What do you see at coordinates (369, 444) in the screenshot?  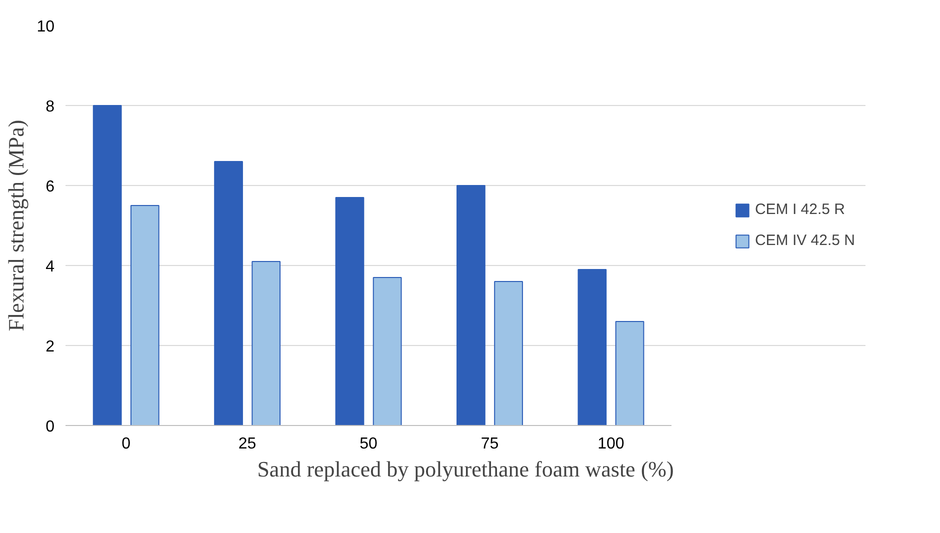 I see `x-tick-label: 50` at bounding box center [369, 444].